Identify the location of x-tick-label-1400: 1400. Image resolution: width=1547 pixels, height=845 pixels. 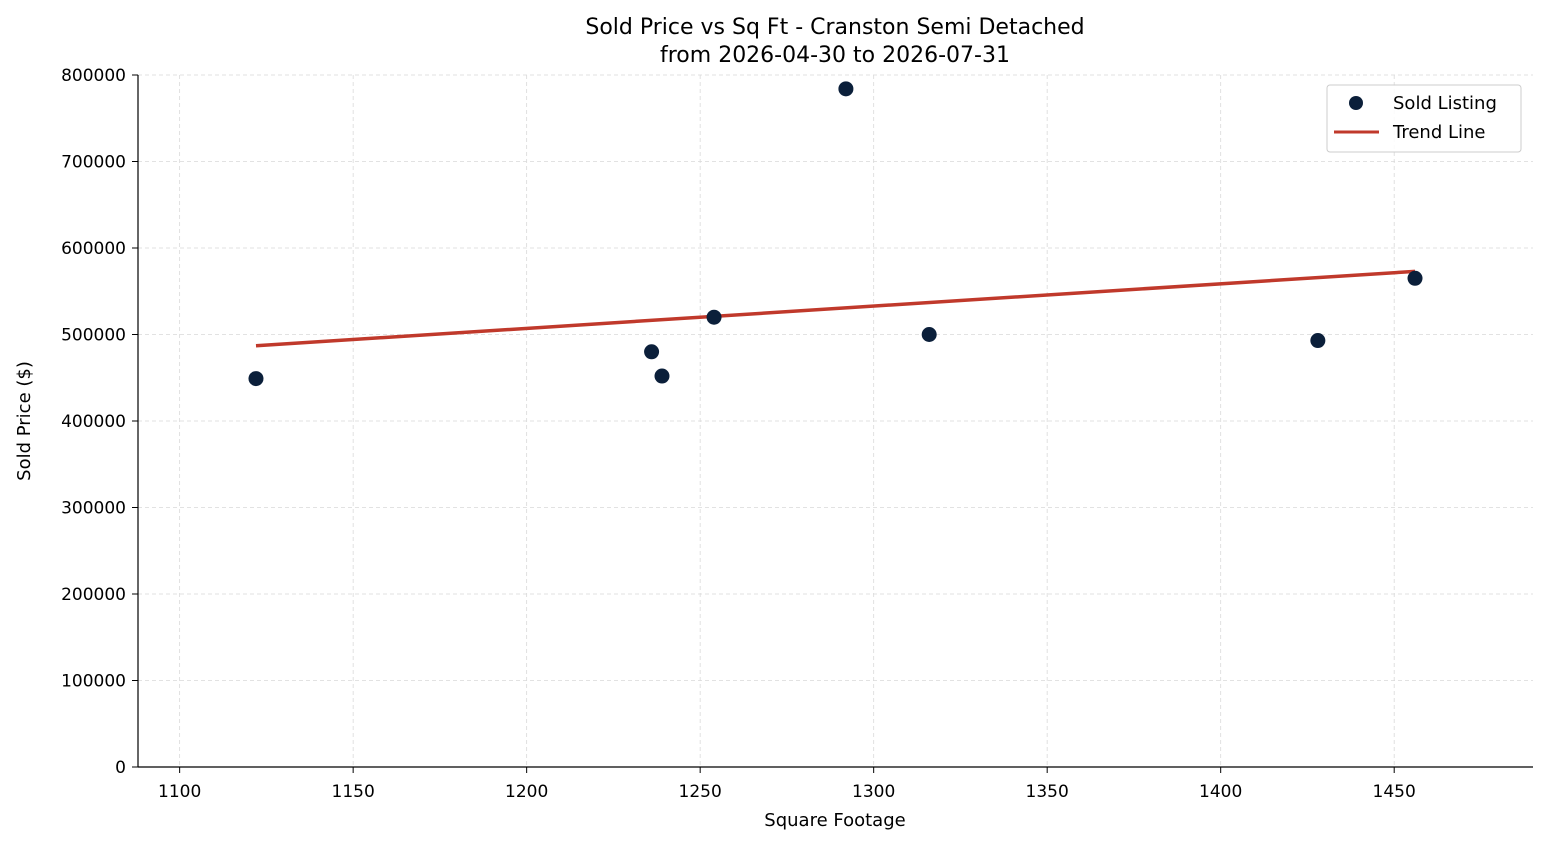
(1220, 792).